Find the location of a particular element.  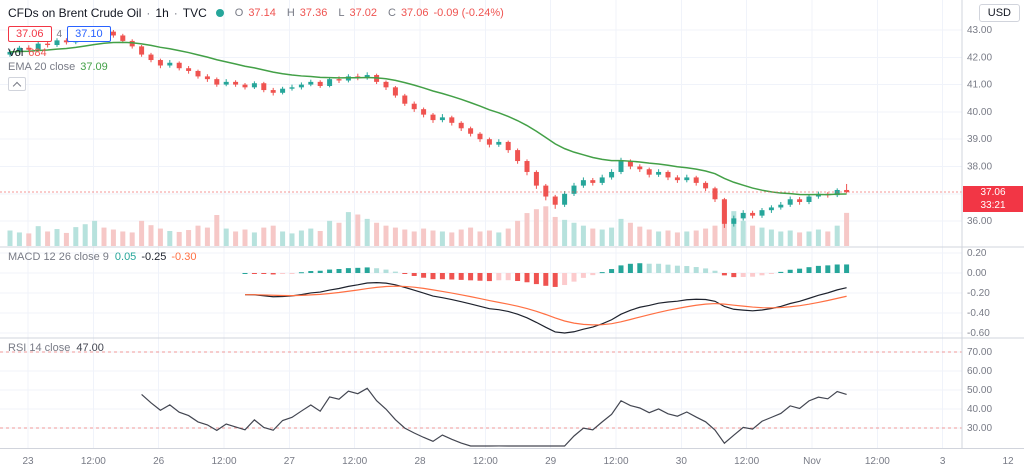

svg-text: 38.00 is located at coordinates (979, 167).